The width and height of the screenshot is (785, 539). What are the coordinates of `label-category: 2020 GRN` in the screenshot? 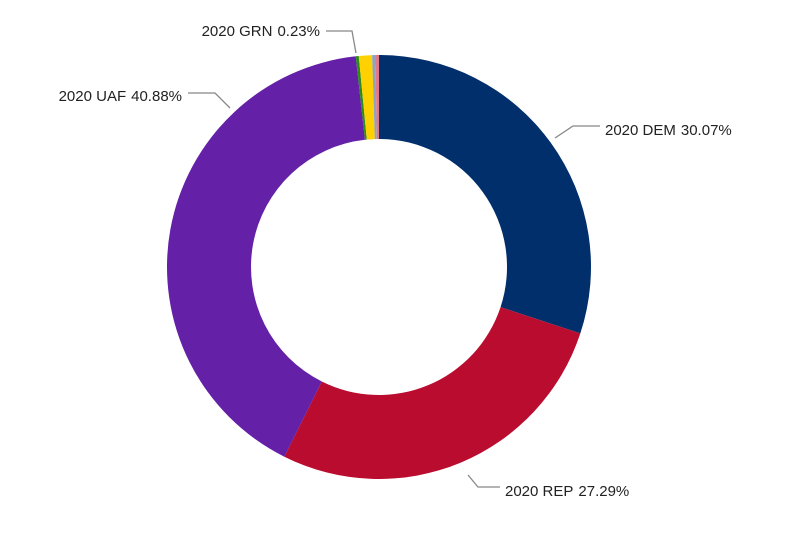 It's located at (237, 31).